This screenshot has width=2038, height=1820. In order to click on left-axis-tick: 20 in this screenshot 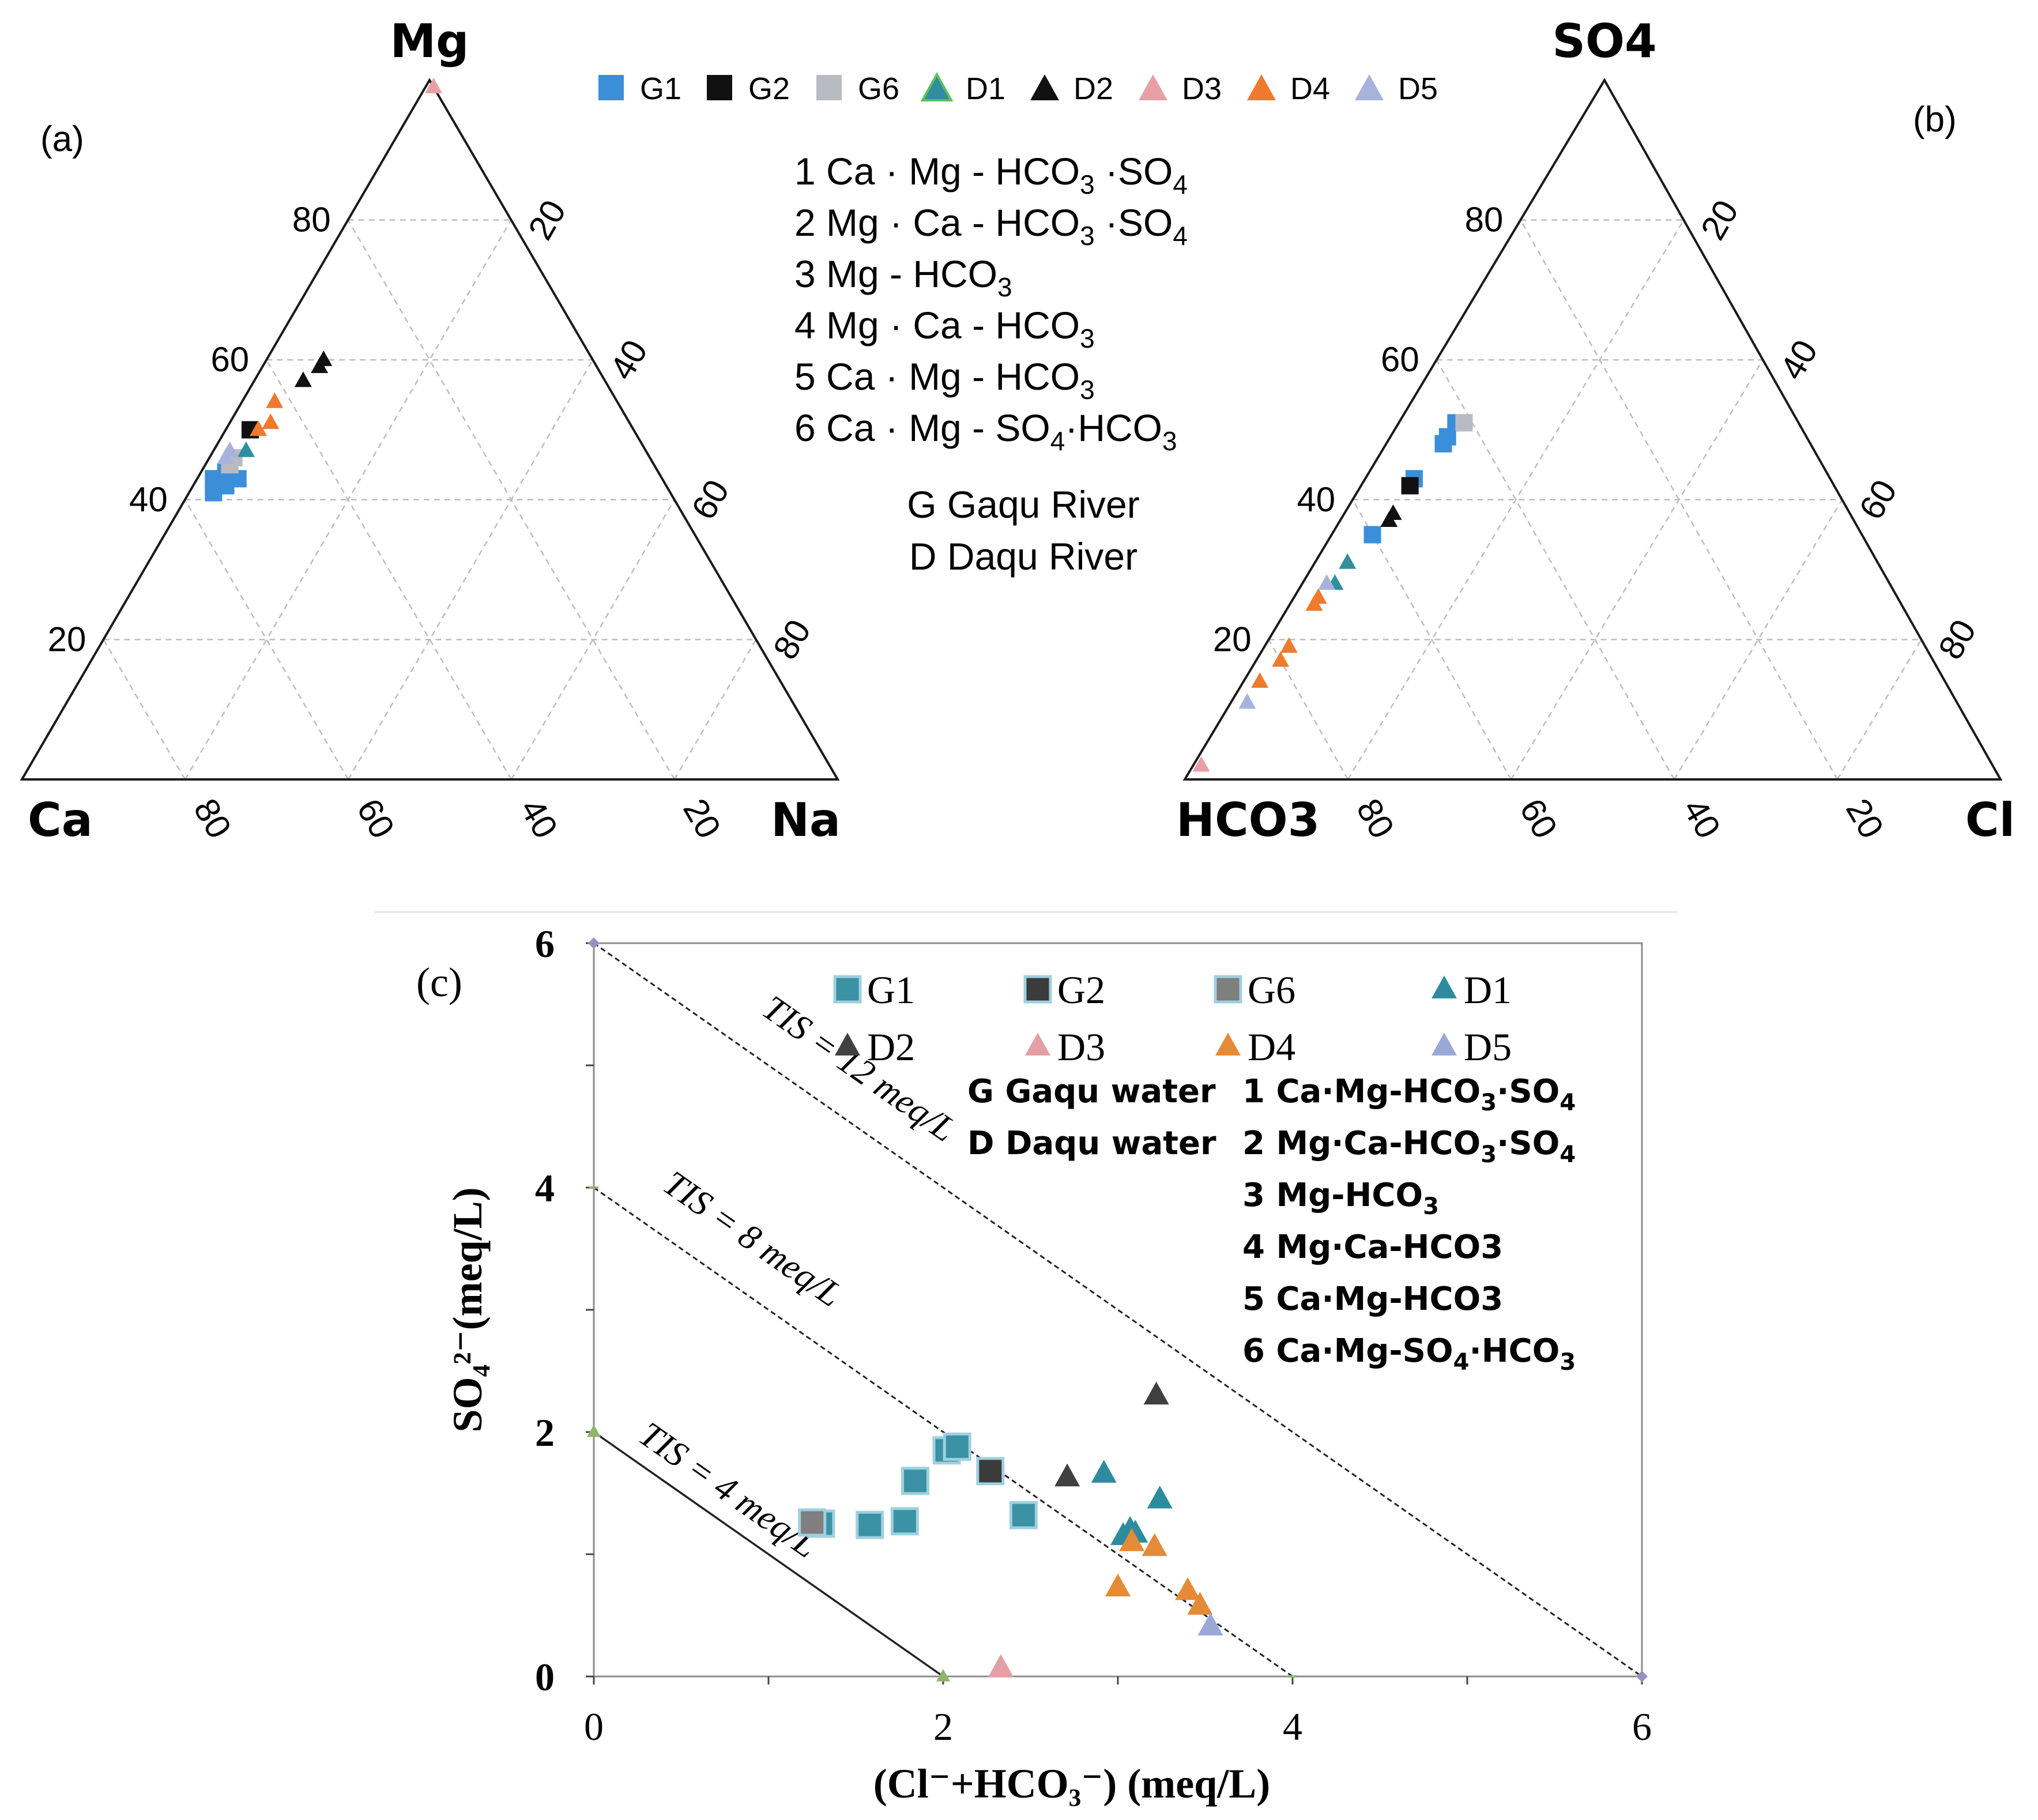, I will do `click(67, 639)`.